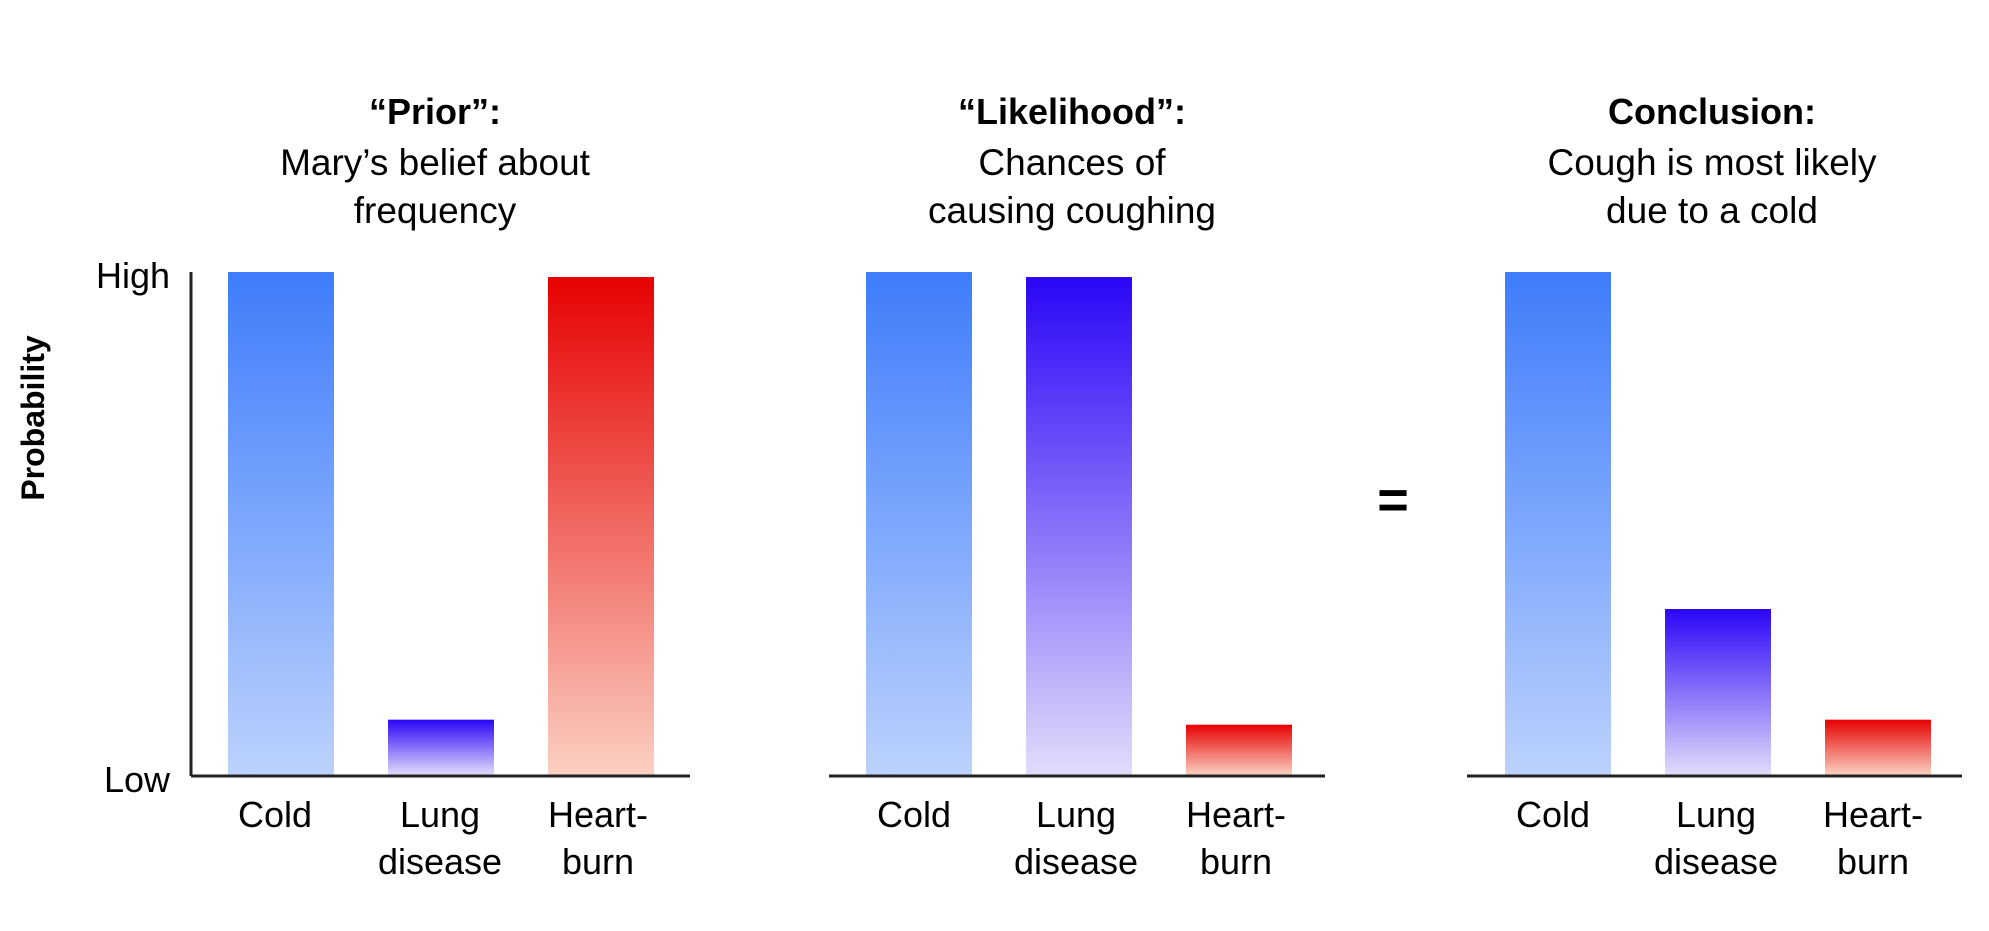 The height and width of the screenshot is (931, 1989). Describe the element at coordinates (435, 162) in the screenshot. I see `panel-subtitle-line: Mary’s belief about` at that location.